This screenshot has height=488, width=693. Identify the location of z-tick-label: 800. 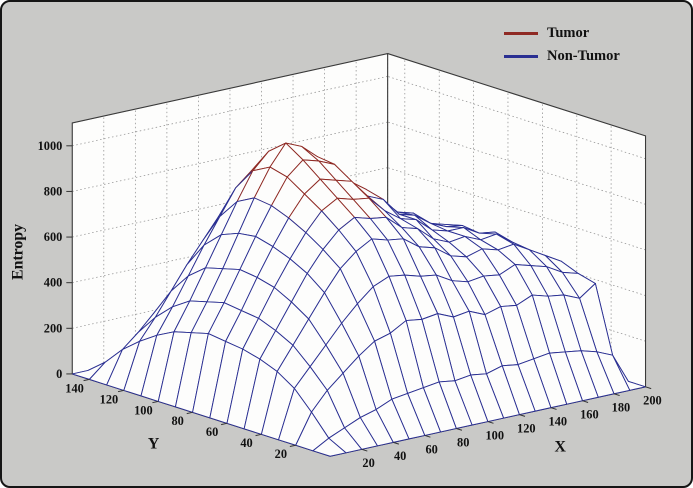
(53, 191).